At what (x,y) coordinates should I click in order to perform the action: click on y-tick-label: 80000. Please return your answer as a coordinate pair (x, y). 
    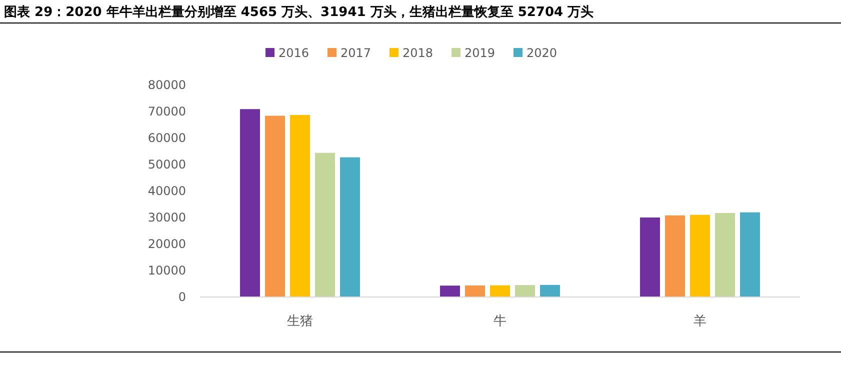
    Looking at the image, I should click on (167, 85).